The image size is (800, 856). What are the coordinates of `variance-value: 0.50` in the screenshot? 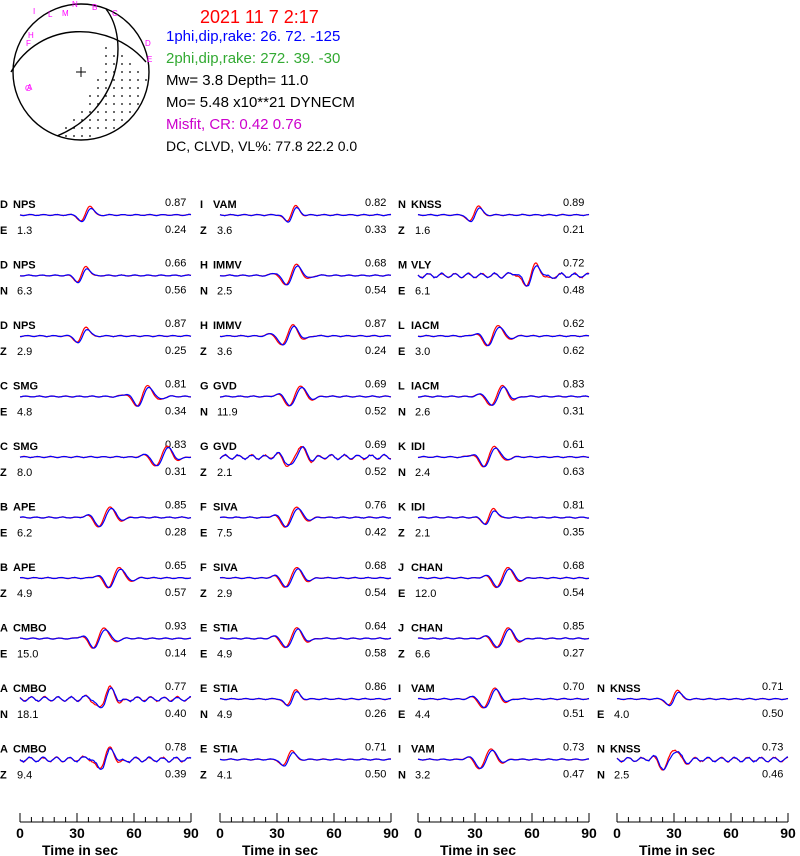 It's located at (375, 775).